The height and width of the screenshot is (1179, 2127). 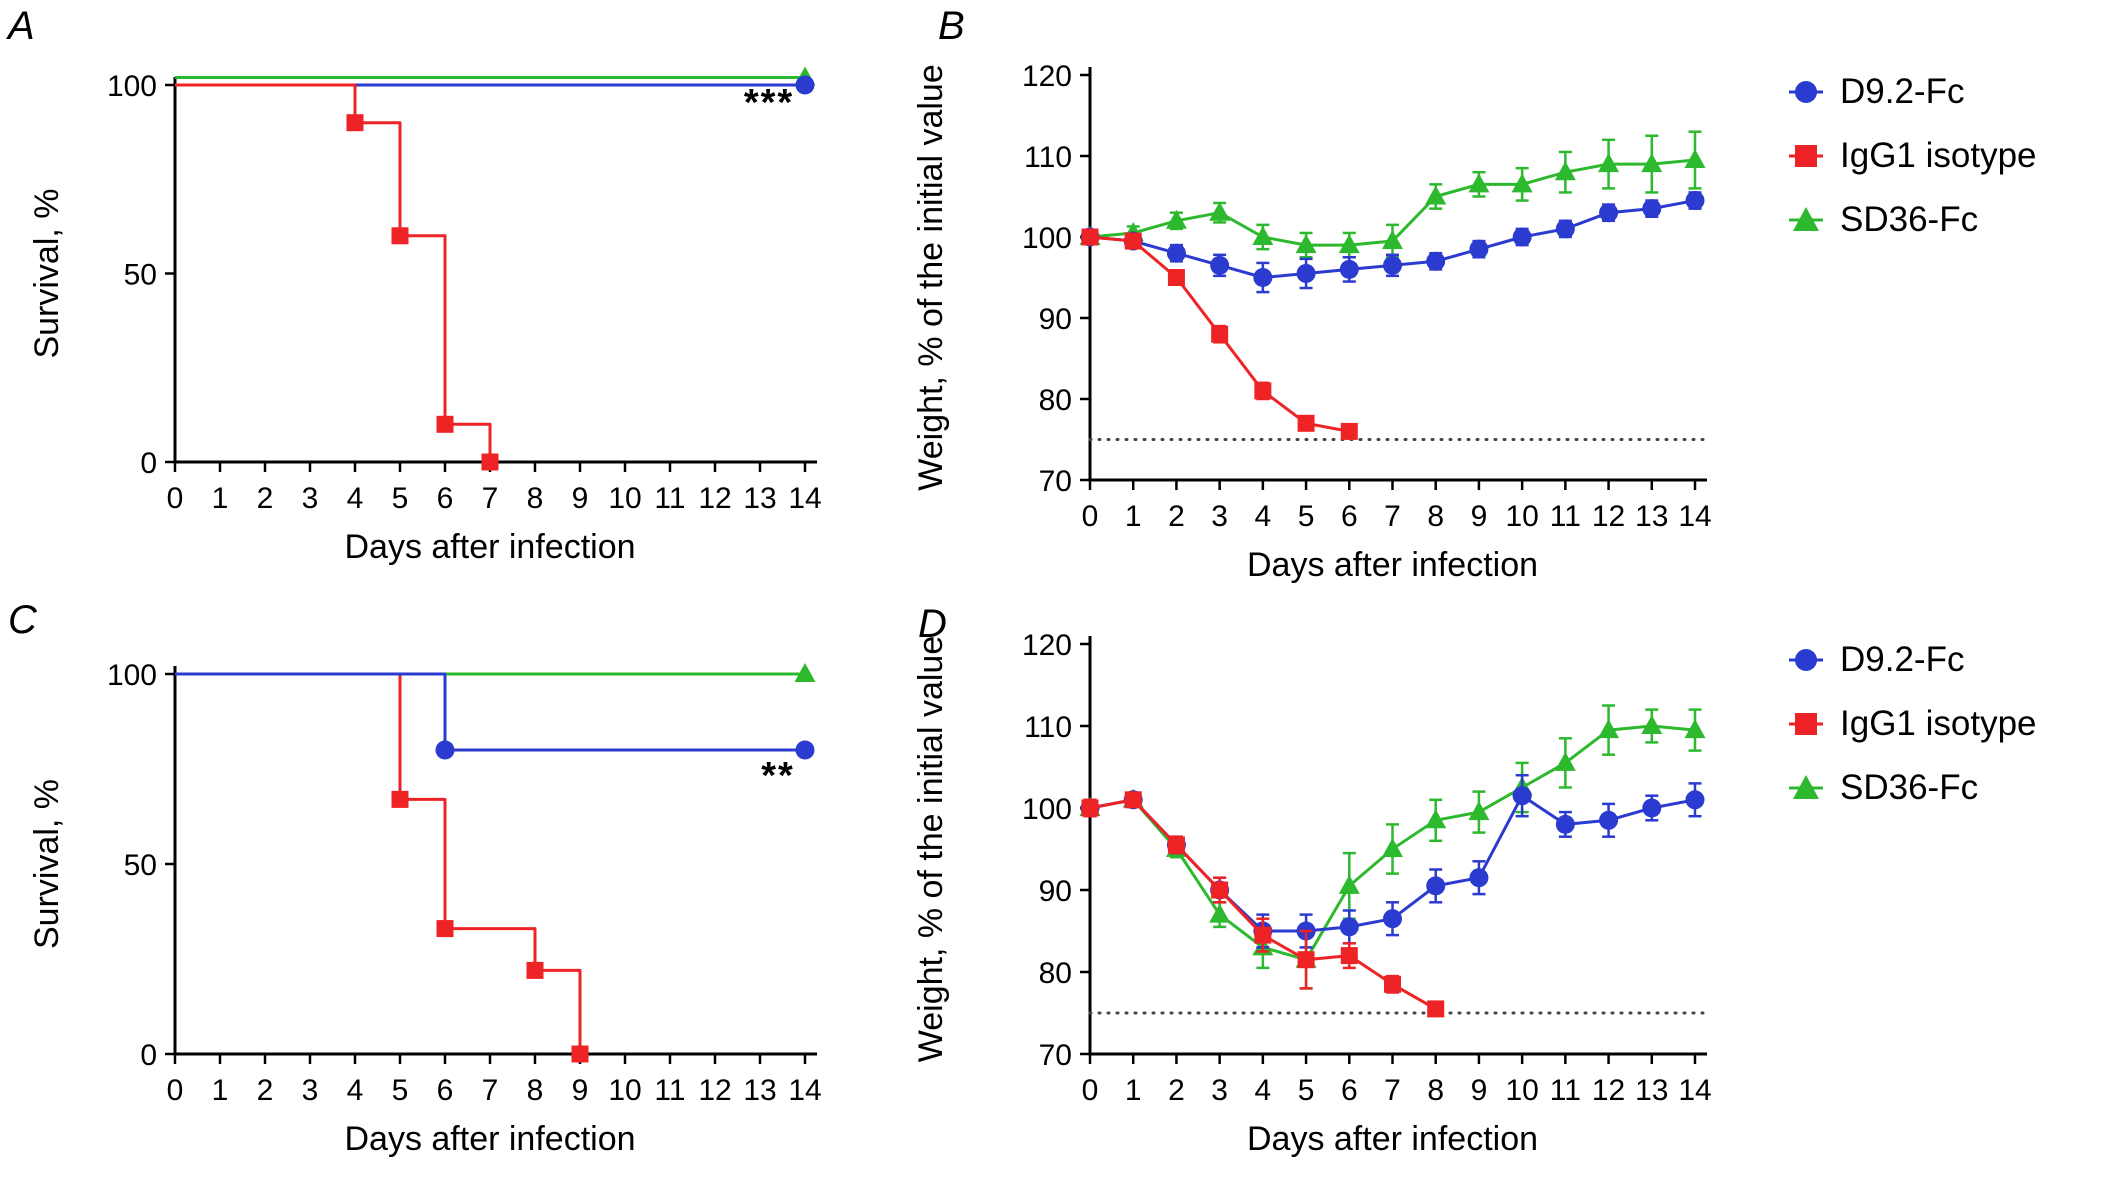 I want to click on legend-panel-b: D9.2-Fc IgG1 isotype SD36-Fc, so click(x=1912, y=156).